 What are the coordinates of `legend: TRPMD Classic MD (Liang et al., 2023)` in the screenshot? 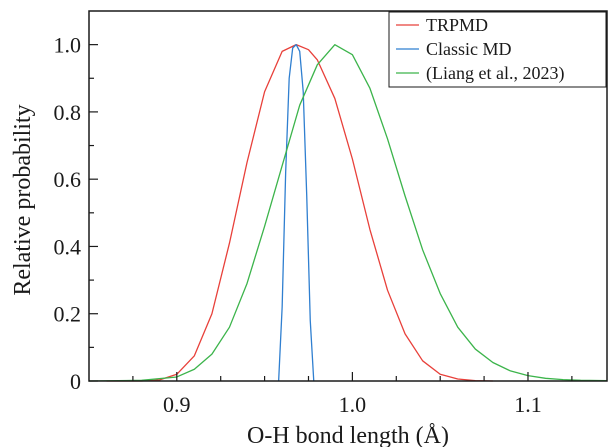 It's located at (497, 49).